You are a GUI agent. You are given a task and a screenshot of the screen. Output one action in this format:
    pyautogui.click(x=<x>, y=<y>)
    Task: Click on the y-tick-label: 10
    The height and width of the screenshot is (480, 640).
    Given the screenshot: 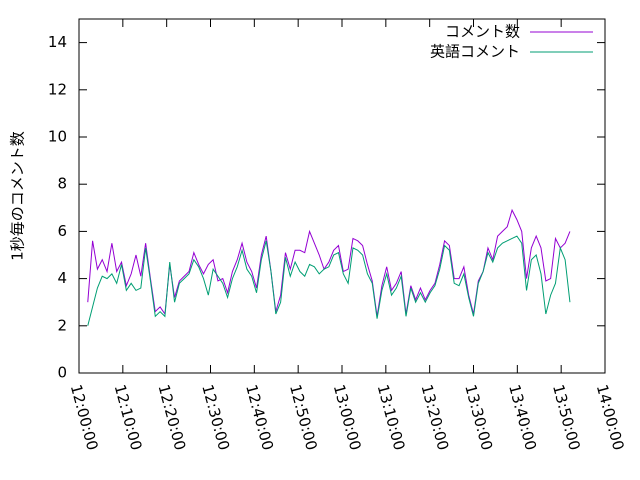 What is the action you would take?
    pyautogui.click(x=57, y=137)
    